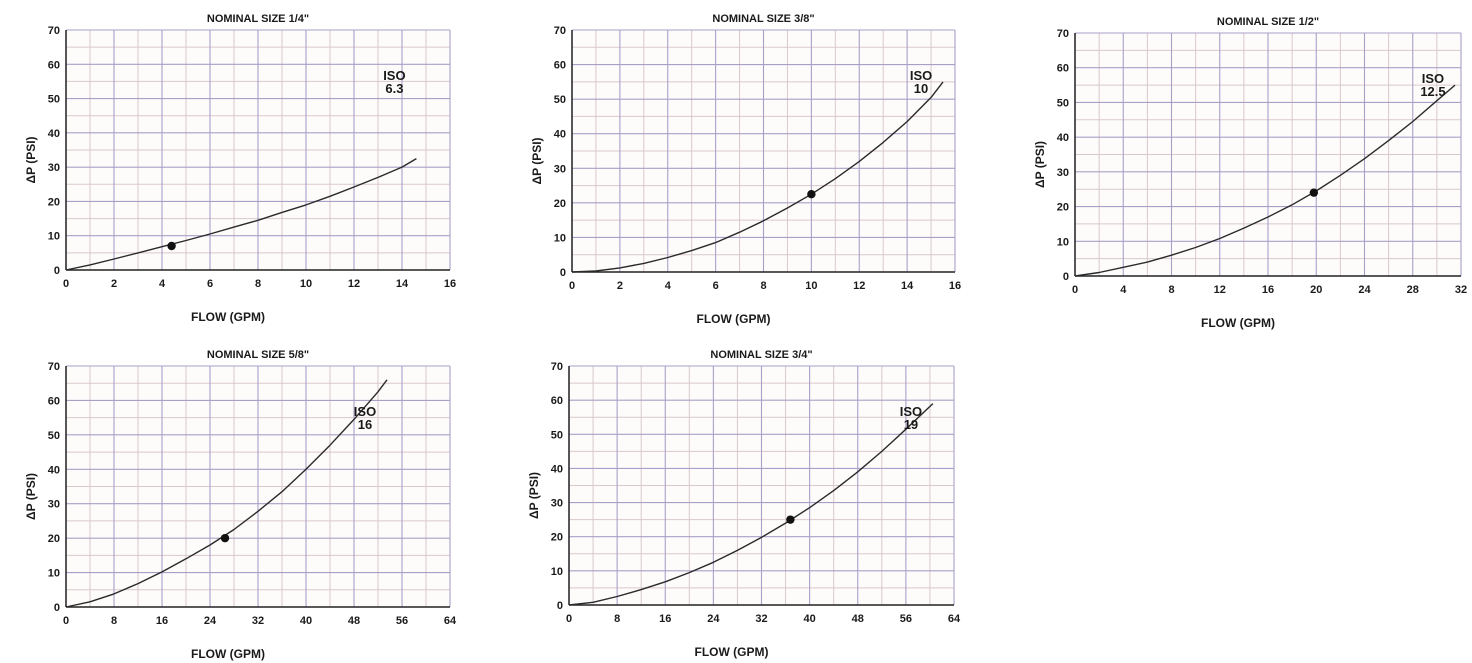  What do you see at coordinates (911, 424) in the screenshot?
I see `iso-value-label: 19` at bounding box center [911, 424].